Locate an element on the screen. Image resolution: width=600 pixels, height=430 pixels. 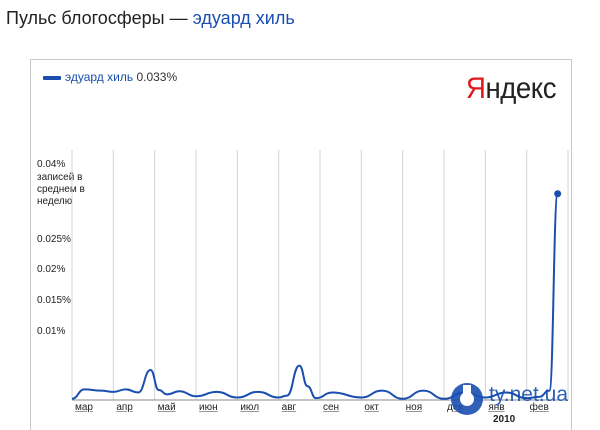
legend-swatch is located at coordinates (52, 77).